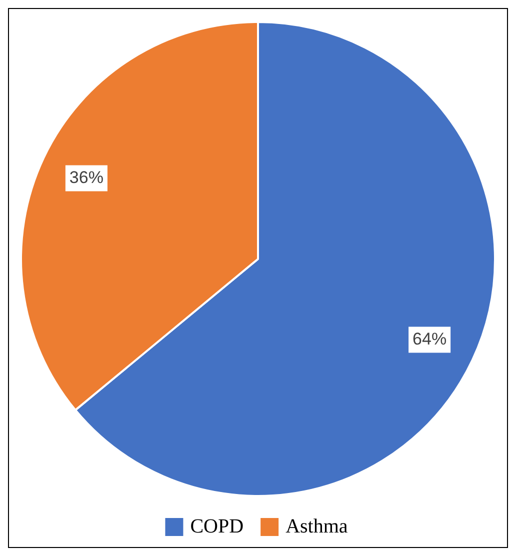 This screenshot has width=517, height=557. Describe the element at coordinates (317, 526) in the screenshot. I see `legend-label: Asthma` at that location.